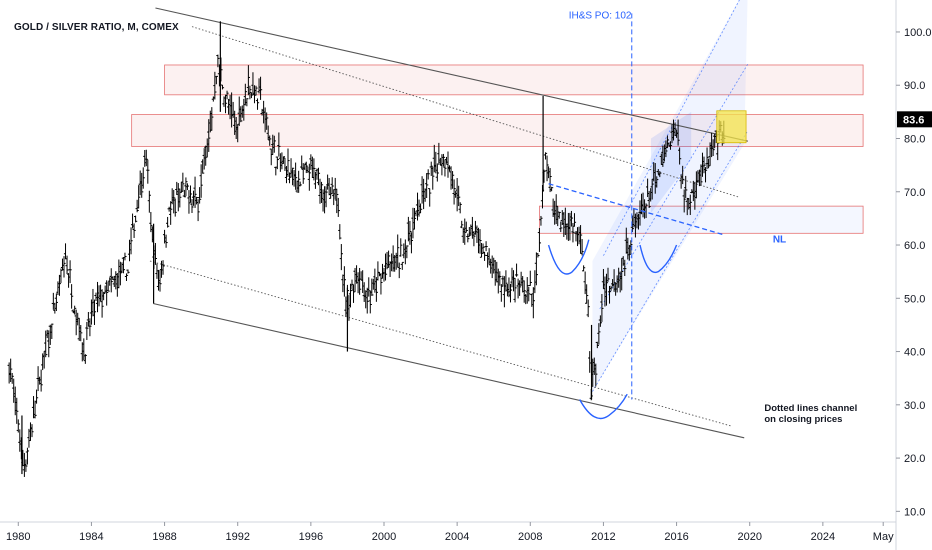  I want to click on x-tick-label: 2000, so click(384, 537).